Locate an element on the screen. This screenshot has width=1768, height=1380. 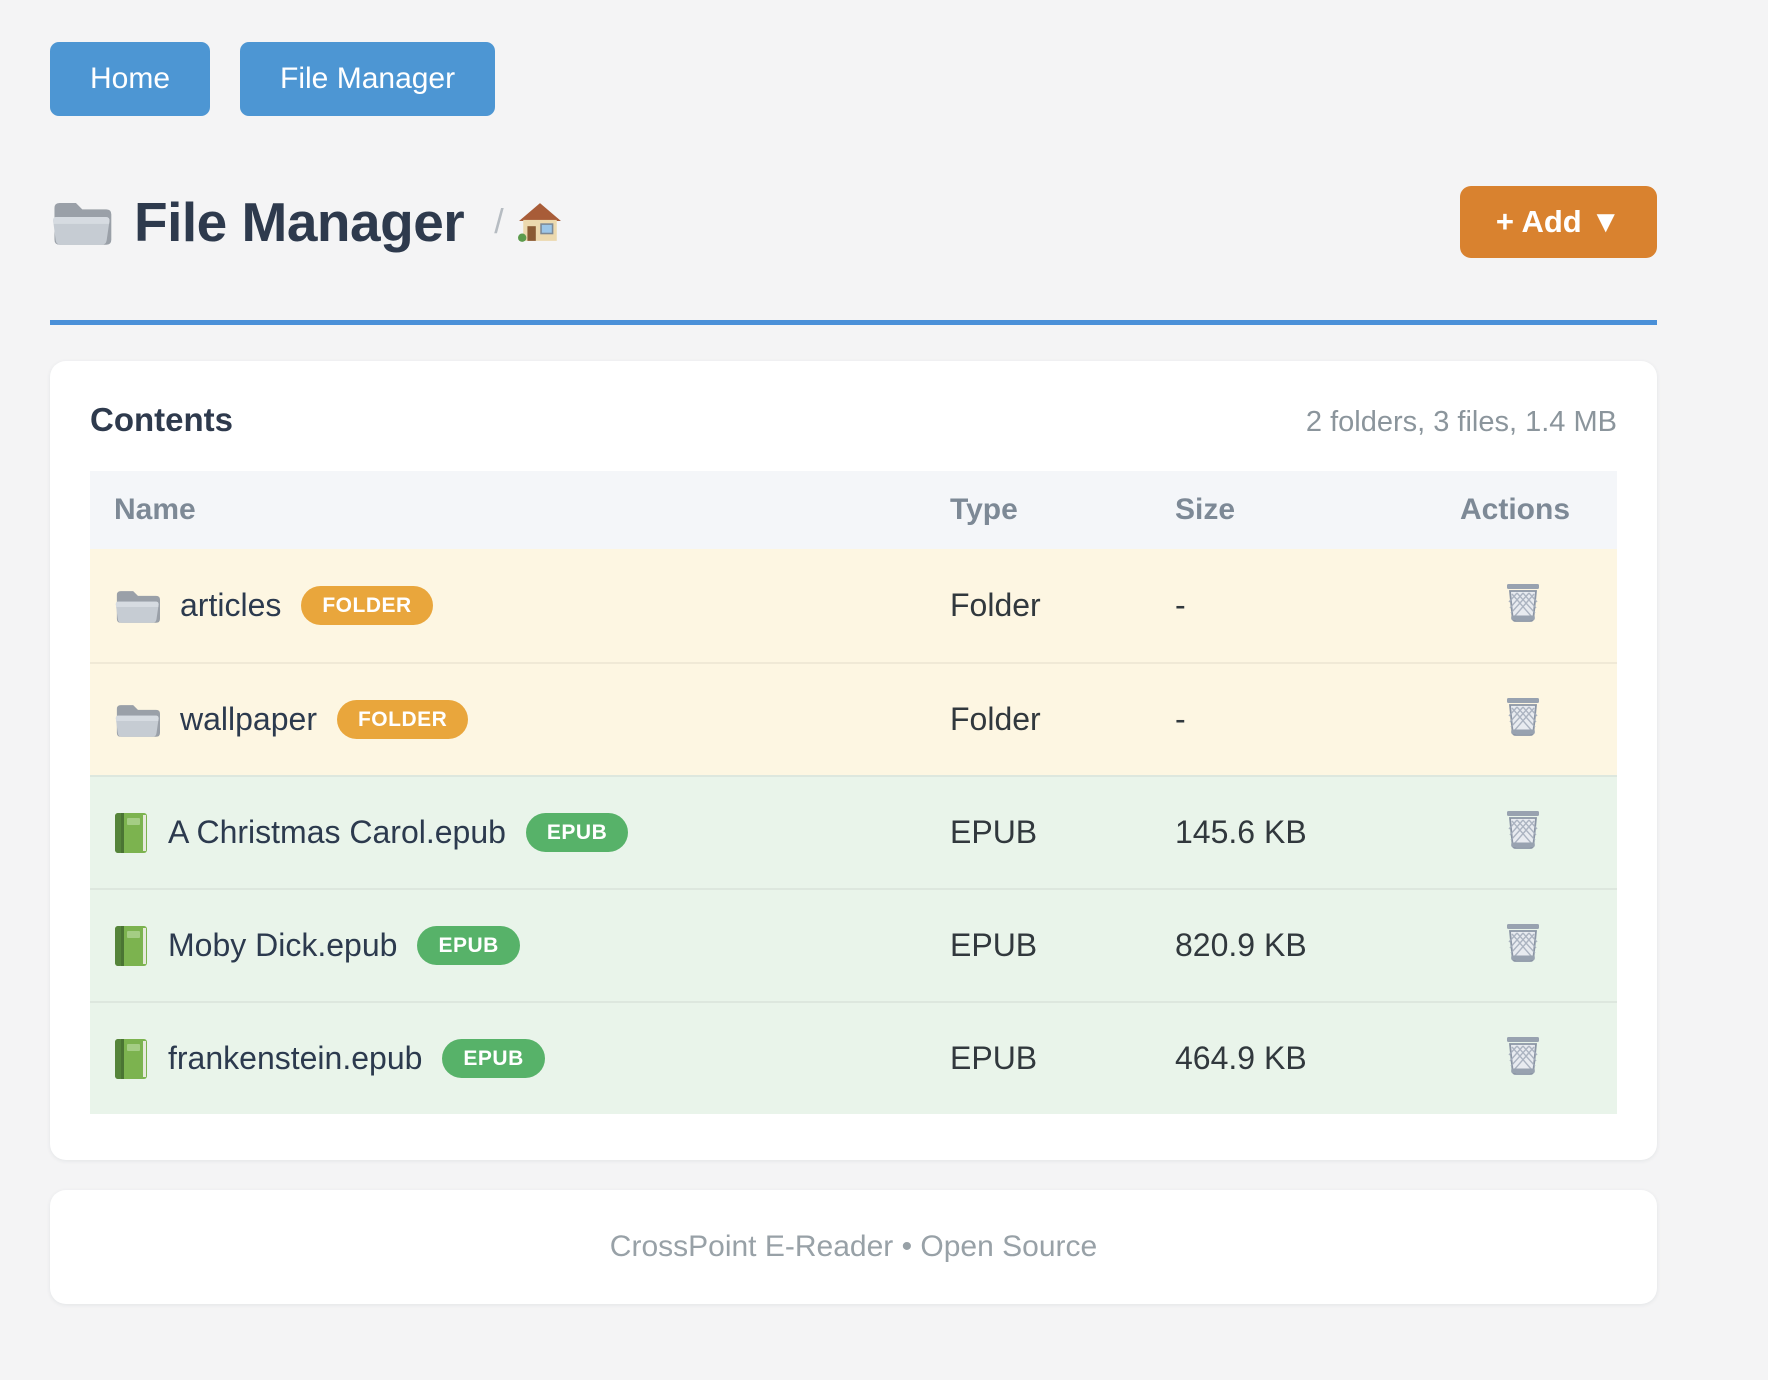
file-name: Moby Dick.epub is located at coordinates (283, 945).